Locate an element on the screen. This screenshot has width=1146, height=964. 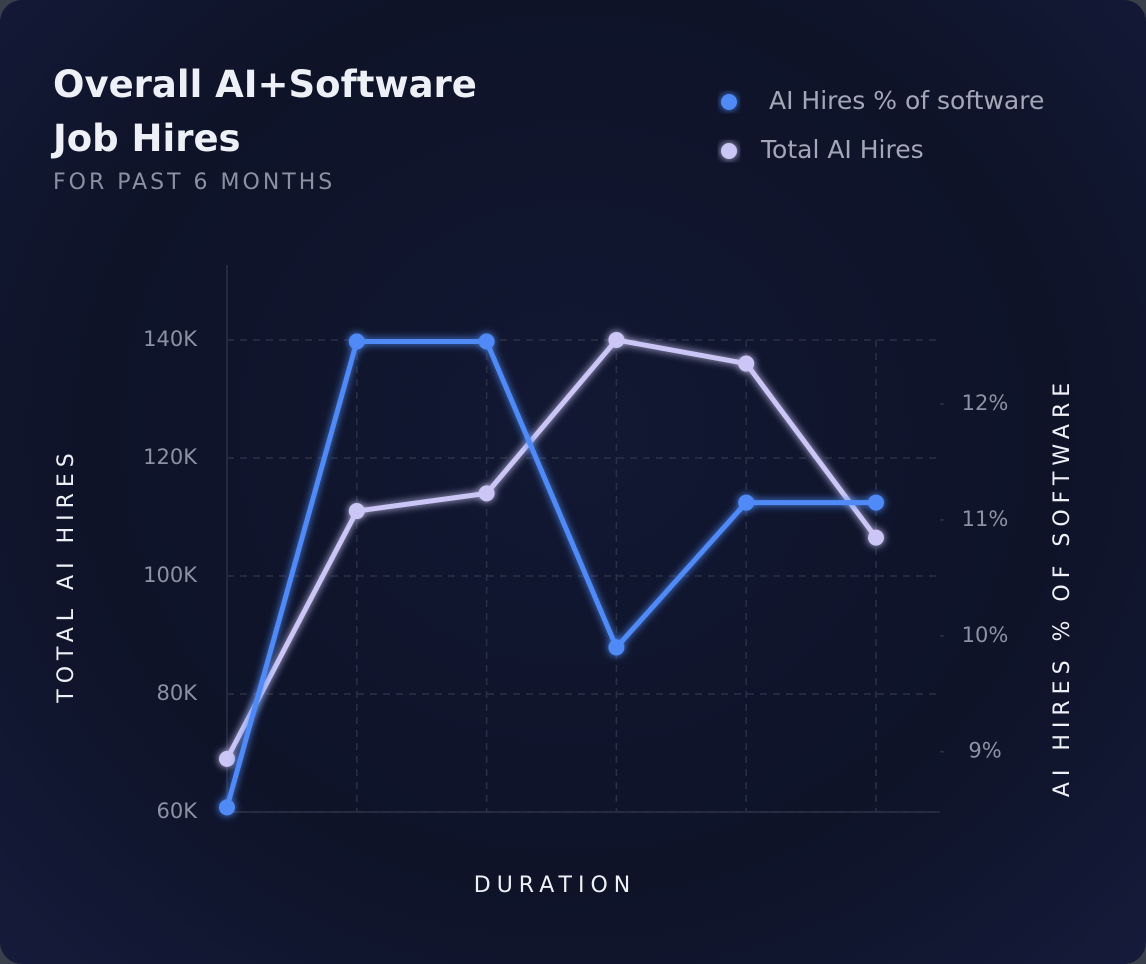
y-tick-label: 100K is located at coordinates (170, 575).